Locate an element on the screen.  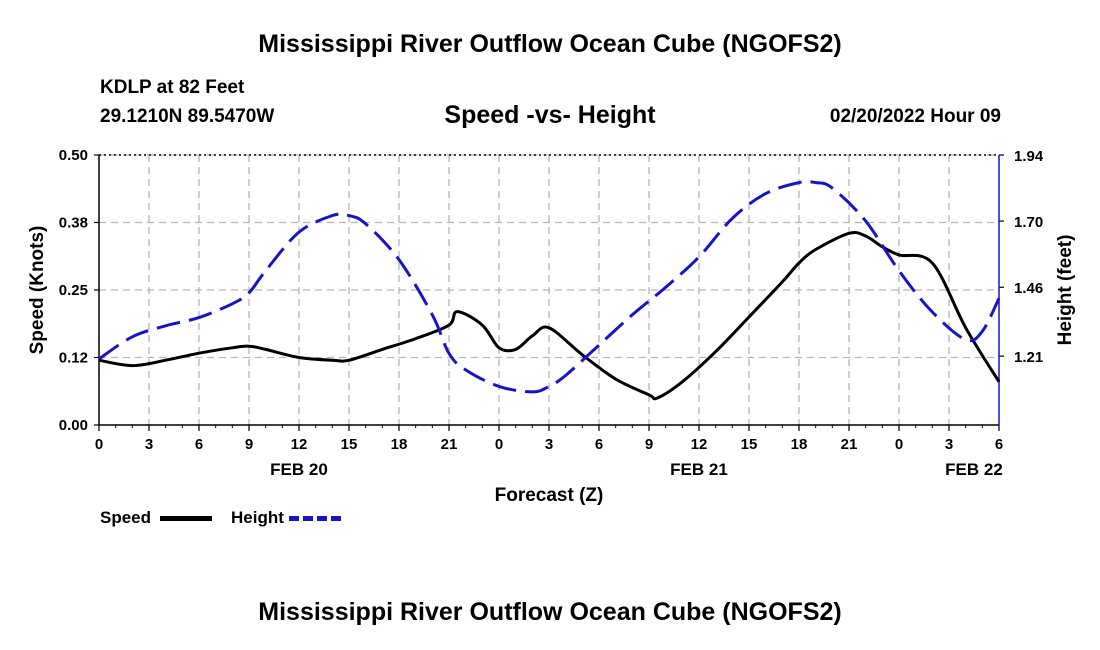
y-tick-label: 0.12 is located at coordinates (73, 358).